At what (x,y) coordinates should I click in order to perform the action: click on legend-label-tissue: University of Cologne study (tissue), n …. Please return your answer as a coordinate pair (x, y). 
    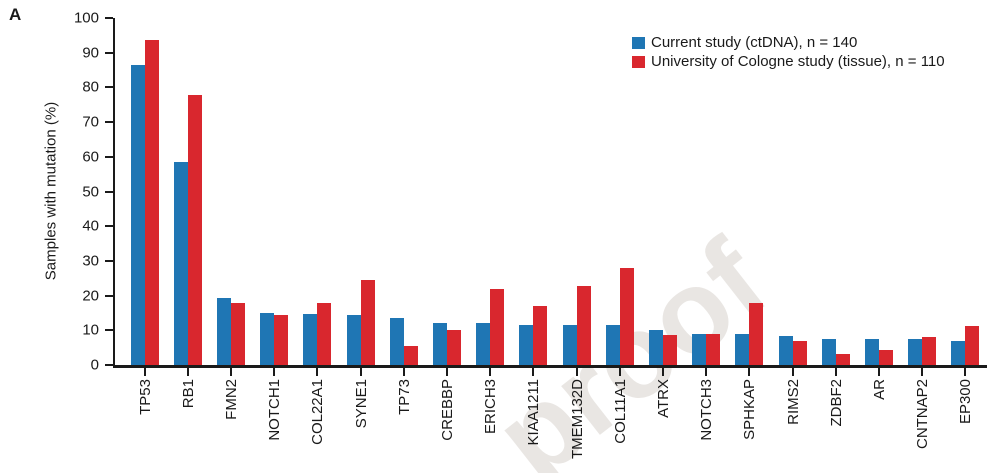
    Looking at the image, I should click on (798, 61).